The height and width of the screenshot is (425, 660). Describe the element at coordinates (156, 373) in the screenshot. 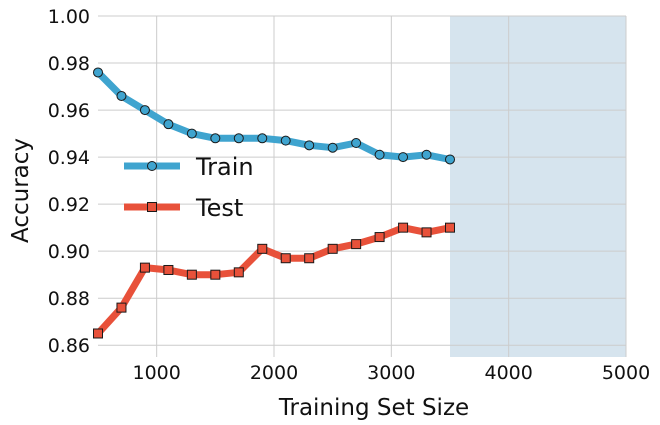

I see `x-tick-label: 1000` at that location.